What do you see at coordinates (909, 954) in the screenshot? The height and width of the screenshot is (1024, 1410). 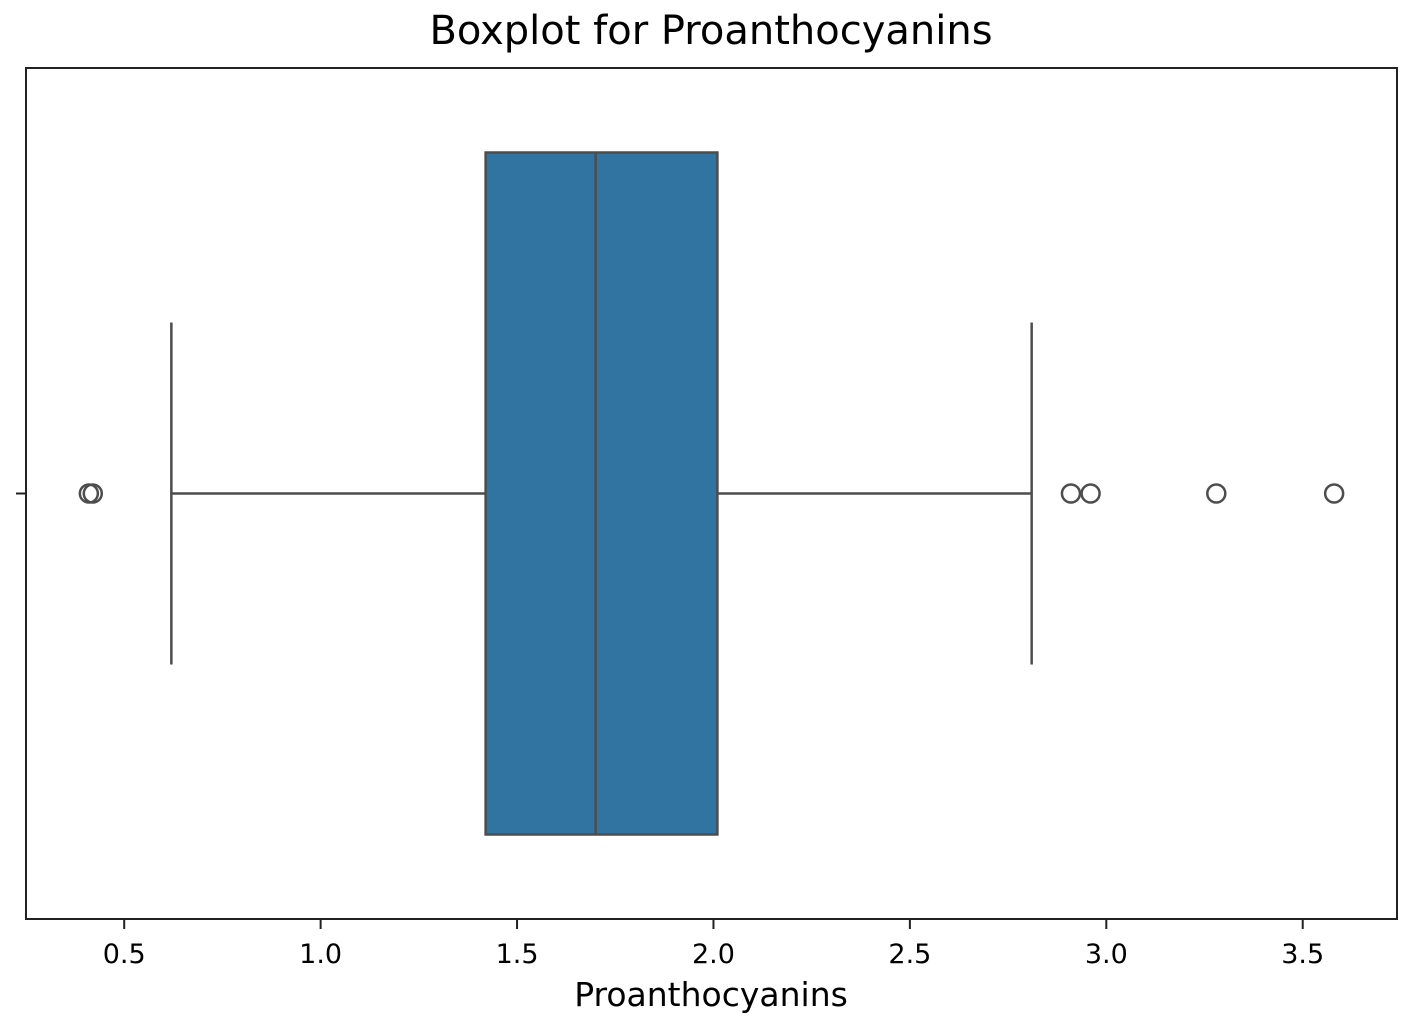 I see `x-tick-label: 2.5` at bounding box center [909, 954].